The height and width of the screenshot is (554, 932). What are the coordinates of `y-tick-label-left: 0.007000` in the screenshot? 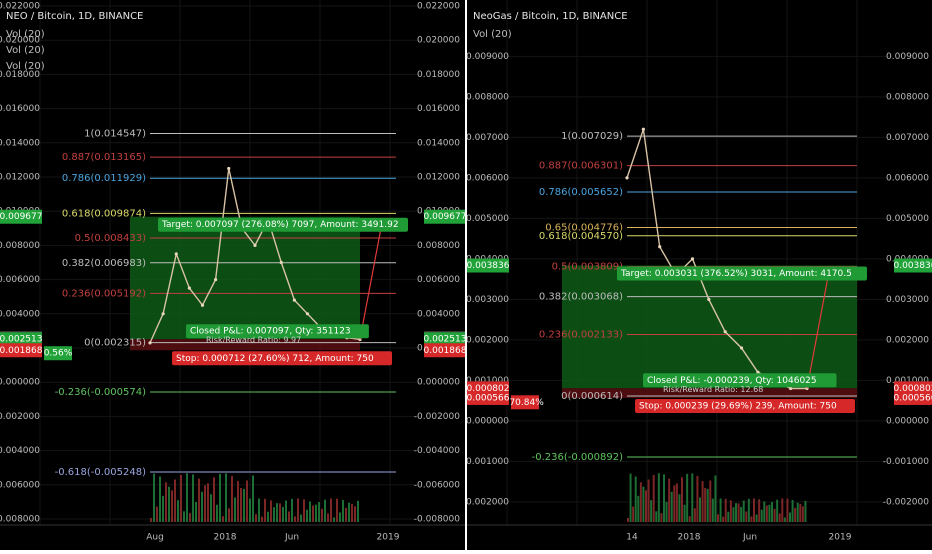 It's located at (488, 138).